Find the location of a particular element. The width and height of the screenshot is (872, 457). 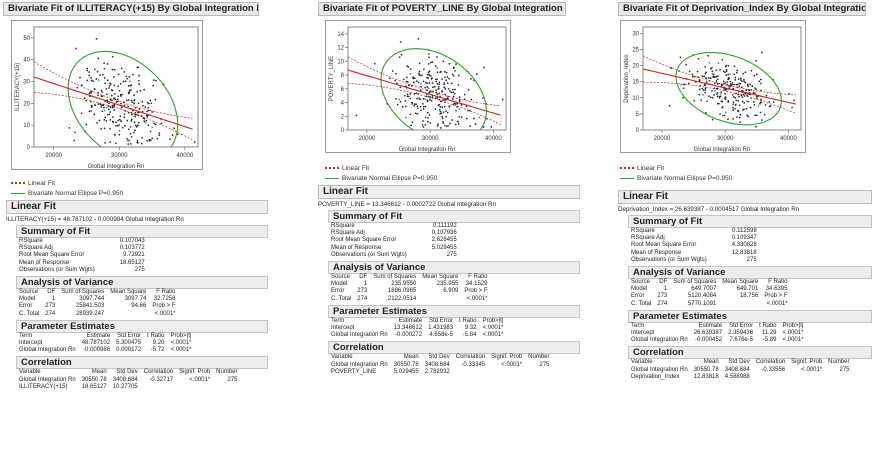

table-cell is located at coordinates (838, 377).